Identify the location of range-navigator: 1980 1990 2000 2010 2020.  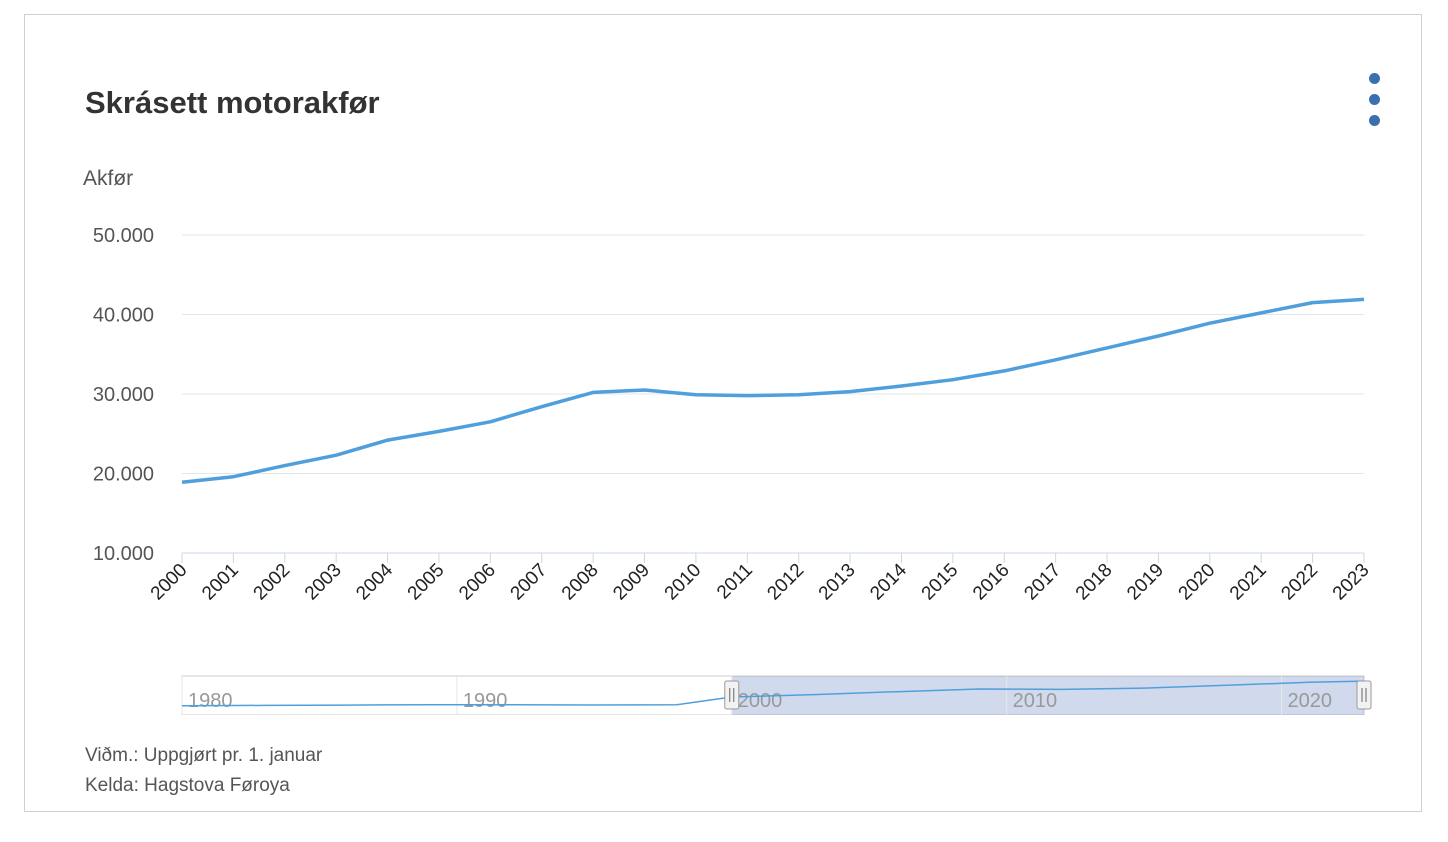
(776, 695).